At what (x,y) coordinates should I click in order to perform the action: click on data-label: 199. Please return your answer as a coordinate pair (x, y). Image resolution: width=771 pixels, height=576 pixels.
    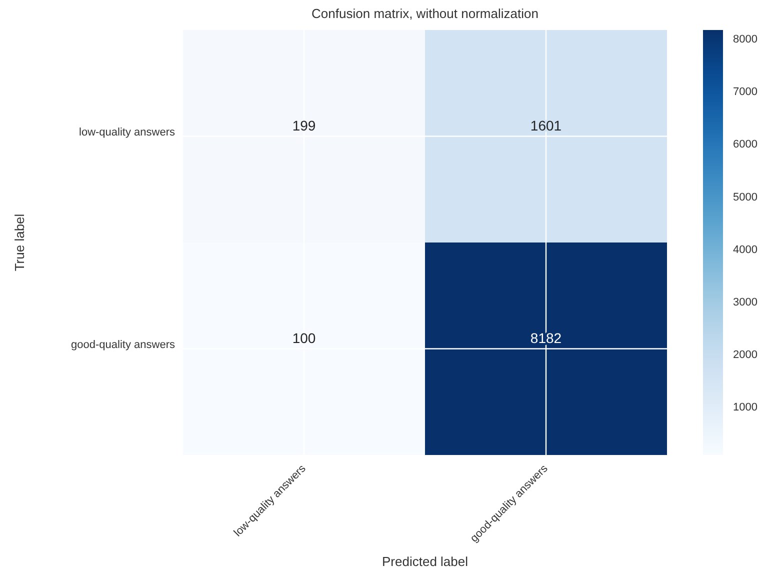
    Looking at the image, I should click on (304, 125).